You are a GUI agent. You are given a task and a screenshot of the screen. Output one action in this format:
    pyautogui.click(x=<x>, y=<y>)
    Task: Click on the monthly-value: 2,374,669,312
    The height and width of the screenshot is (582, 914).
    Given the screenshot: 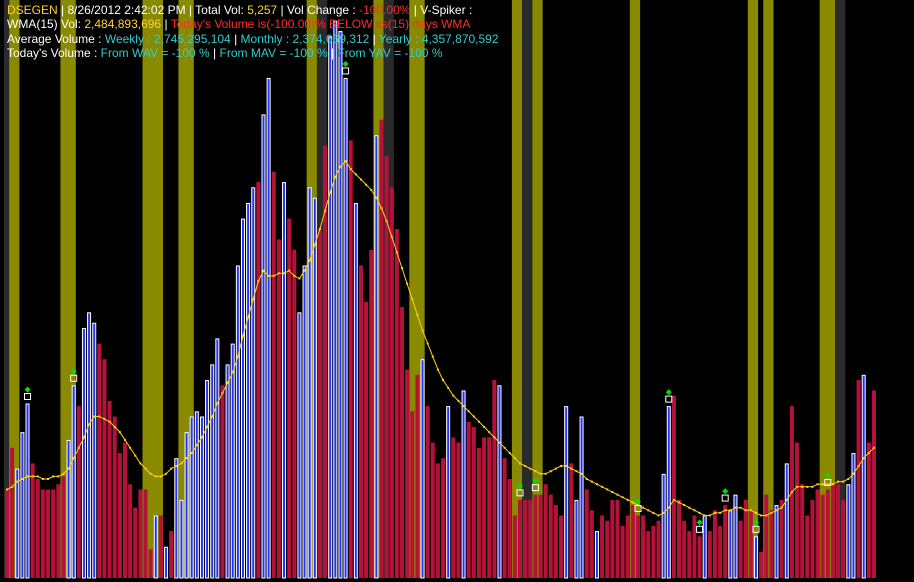 What is the action you would take?
    pyautogui.click(x=331, y=39)
    